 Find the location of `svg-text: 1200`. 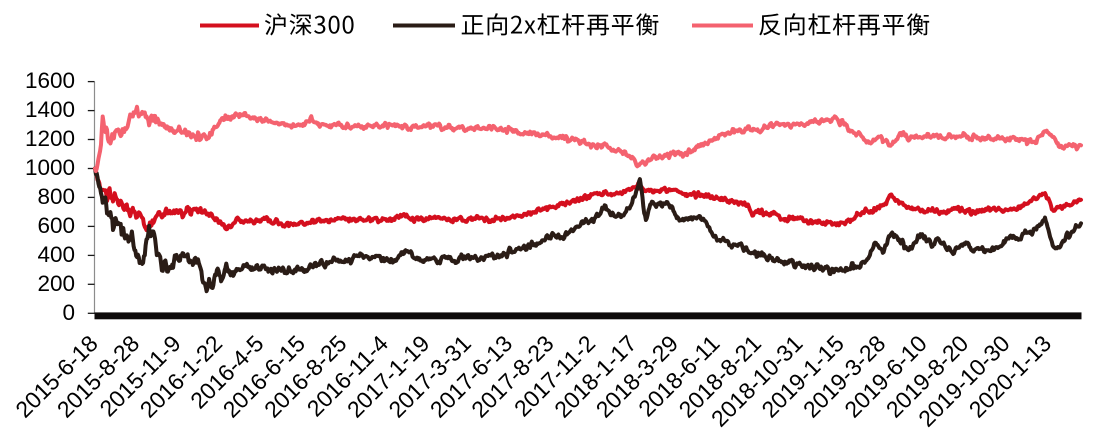

svg-text: 1200 is located at coordinates (50, 138).